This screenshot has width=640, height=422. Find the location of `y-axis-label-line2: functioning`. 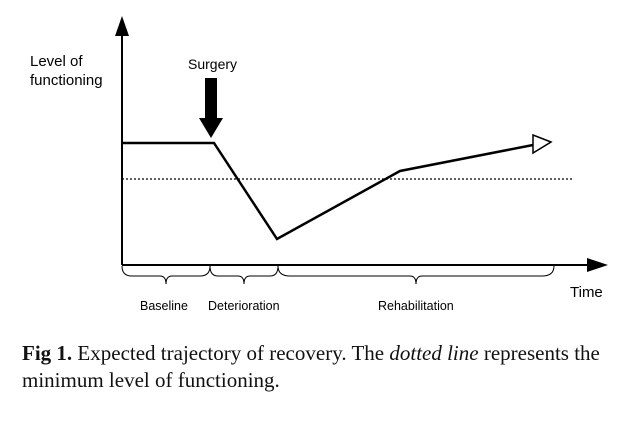

y-axis-label-line2: functioning is located at coordinates (66, 80).